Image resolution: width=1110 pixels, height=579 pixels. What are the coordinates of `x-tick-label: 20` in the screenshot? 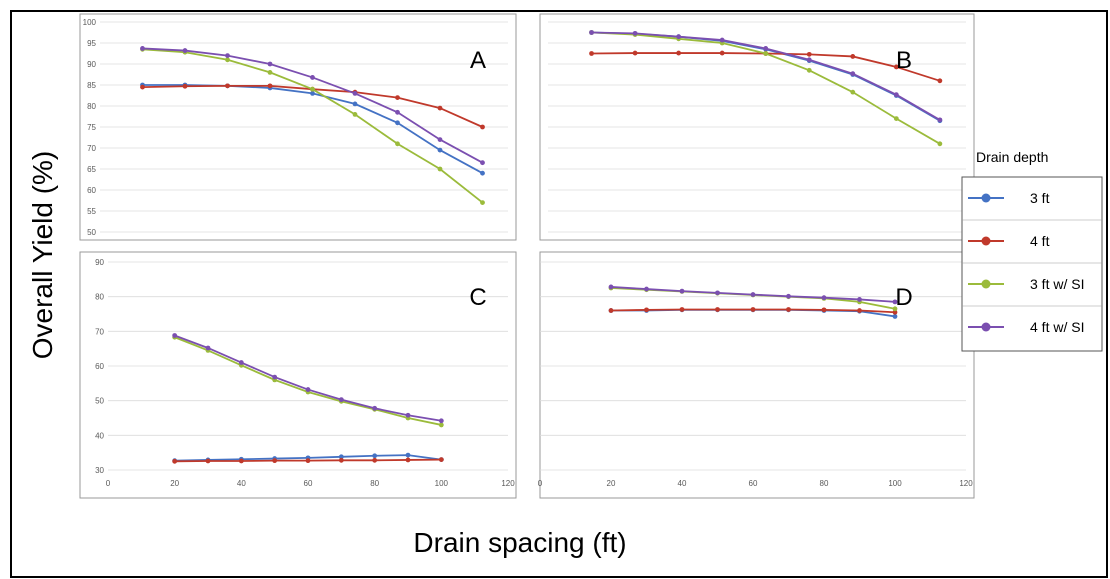 It's located at (611, 483).